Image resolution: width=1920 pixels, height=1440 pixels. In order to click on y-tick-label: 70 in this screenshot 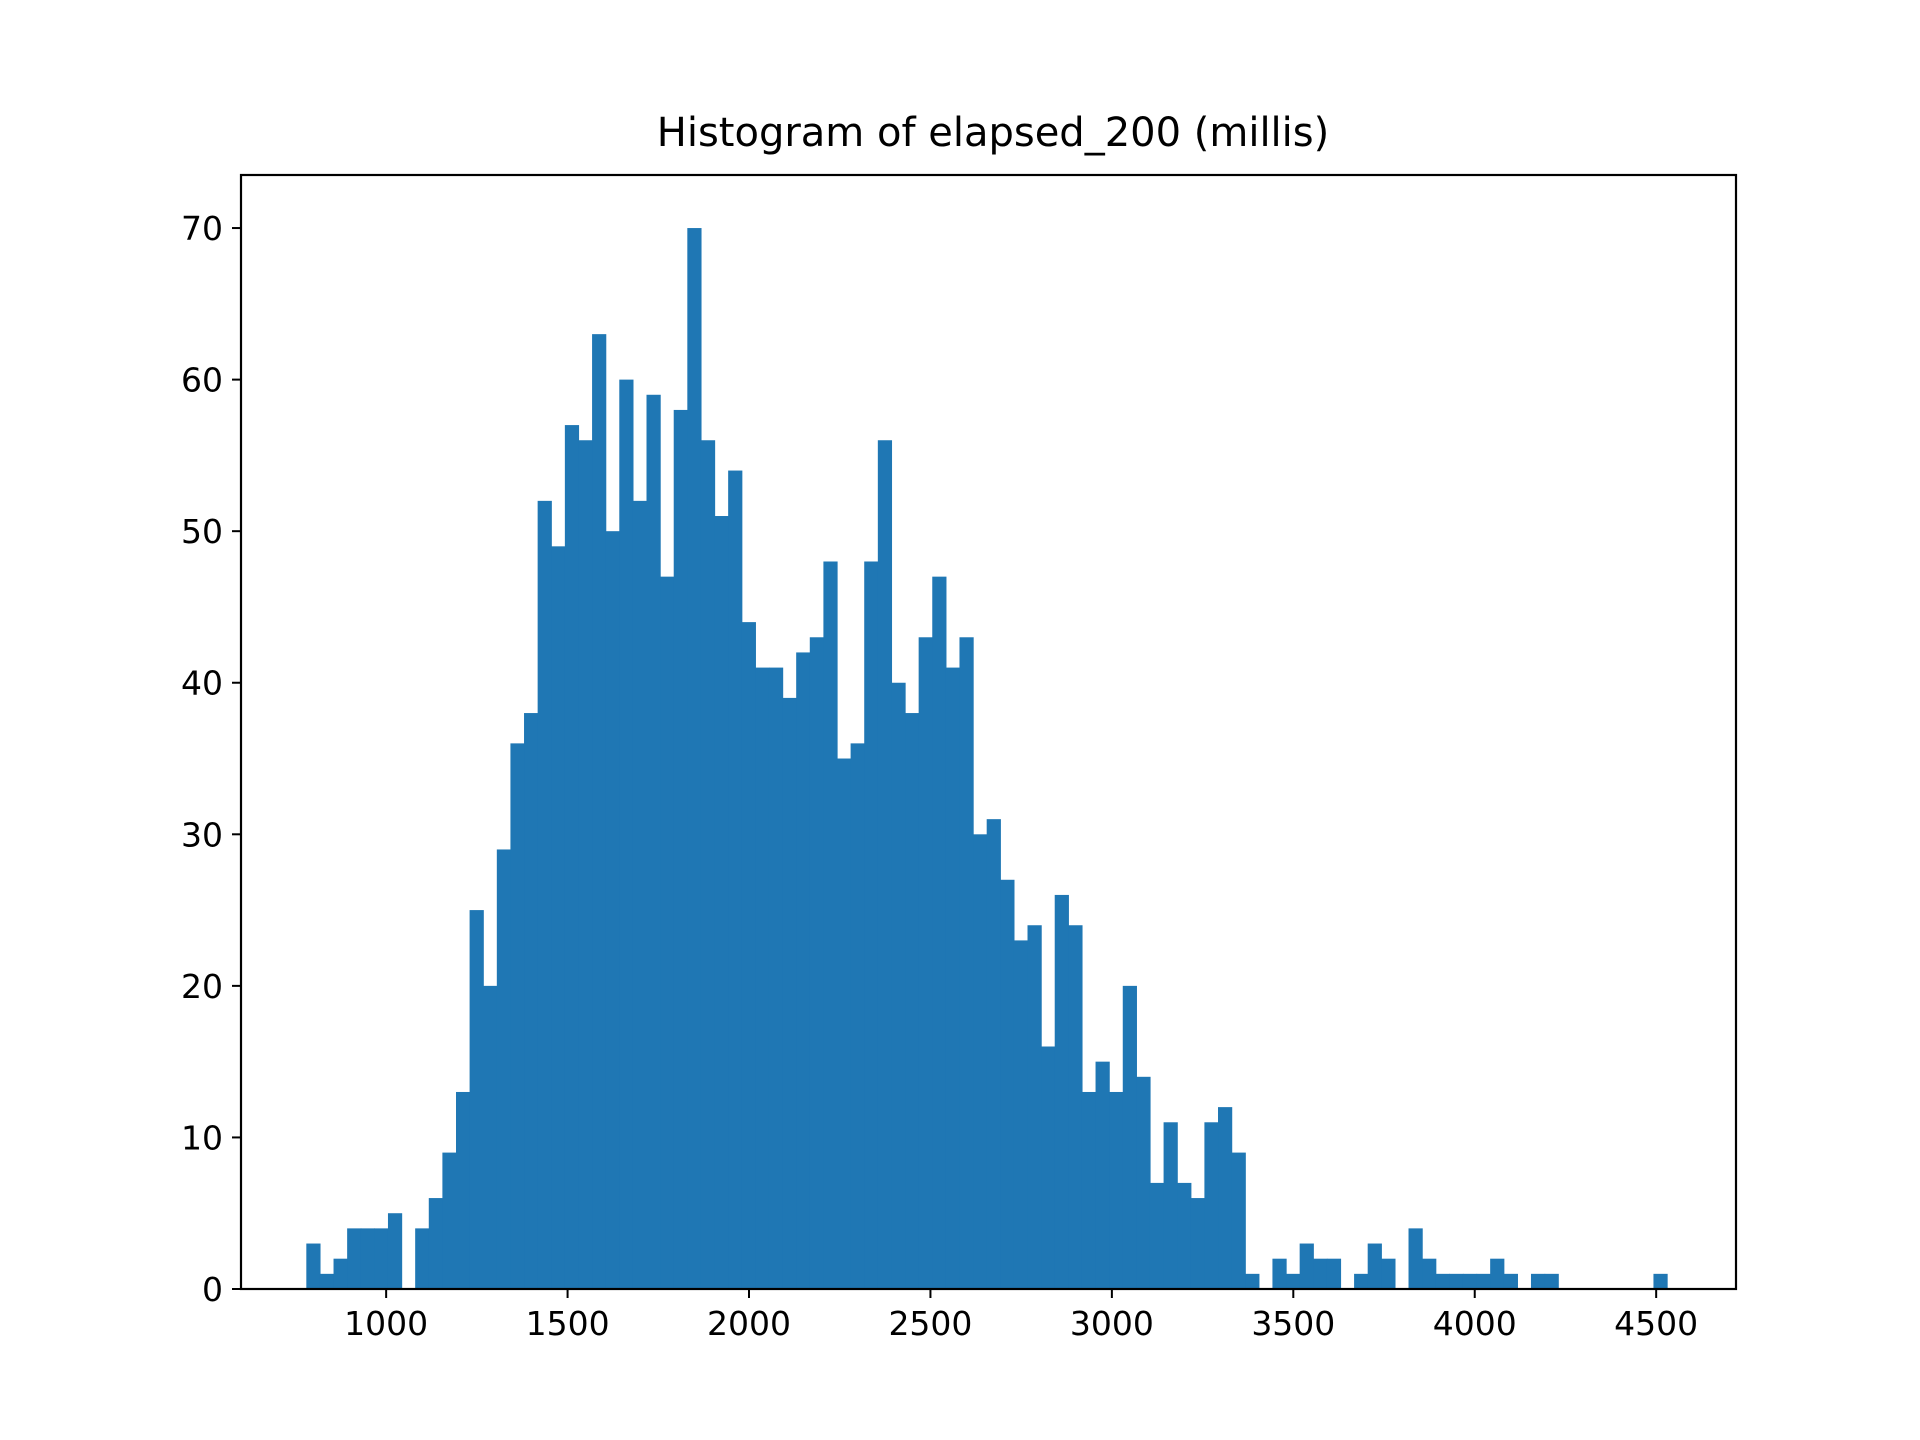, I will do `click(202, 228)`.